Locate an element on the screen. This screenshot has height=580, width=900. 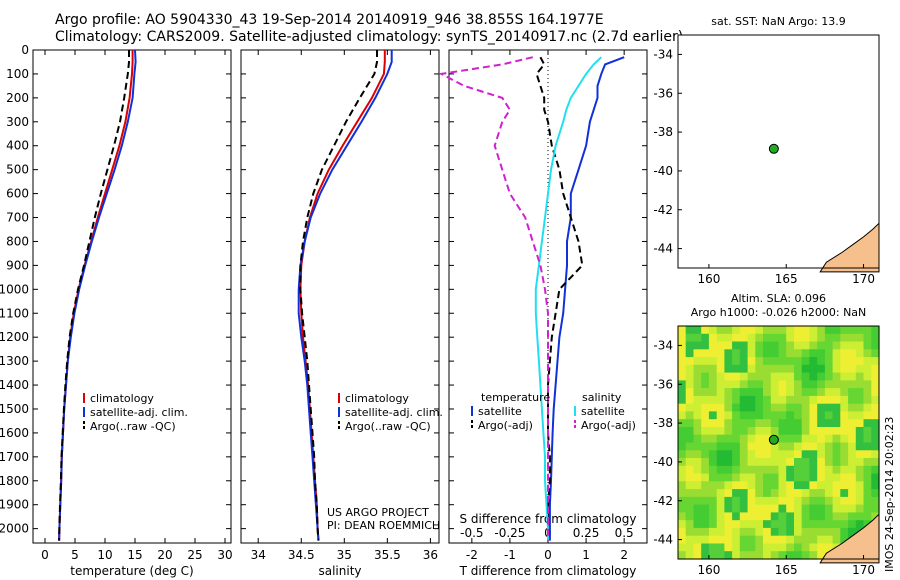
temperature-ytick-label: 1000 is located at coordinates (14, 289).